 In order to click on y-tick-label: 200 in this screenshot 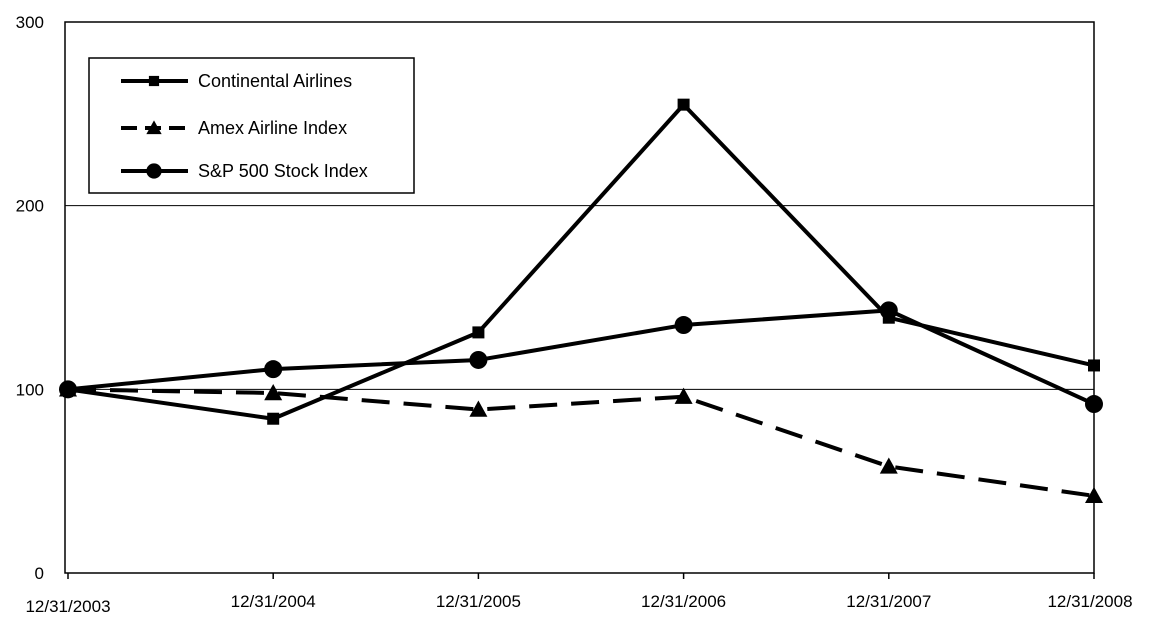, I will do `click(30, 206)`.